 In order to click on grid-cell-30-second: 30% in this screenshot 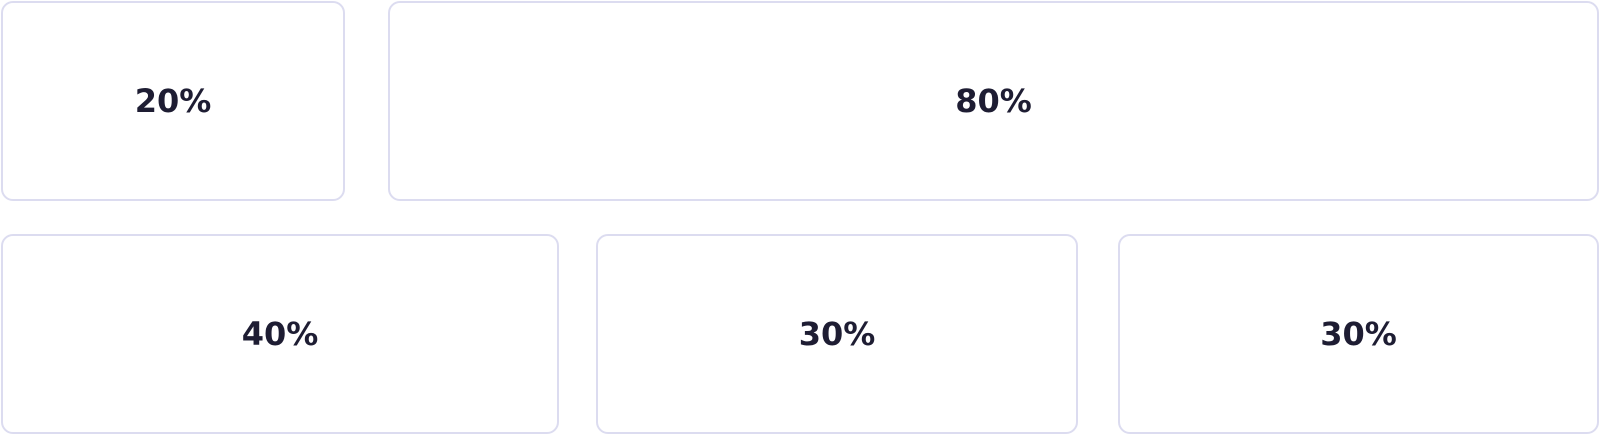, I will do `click(1358, 334)`.